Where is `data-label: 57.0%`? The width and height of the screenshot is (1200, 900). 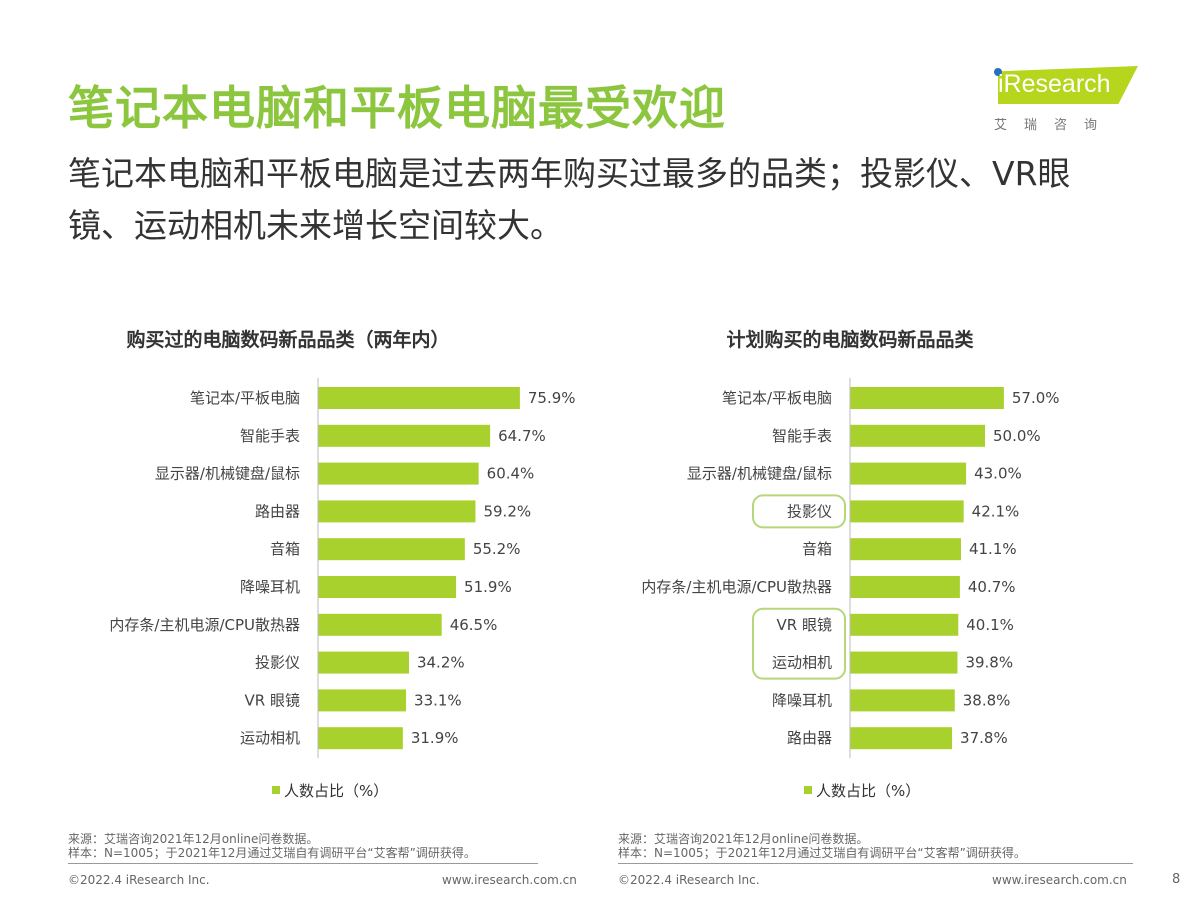
data-label: 57.0% is located at coordinates (1036, 398).